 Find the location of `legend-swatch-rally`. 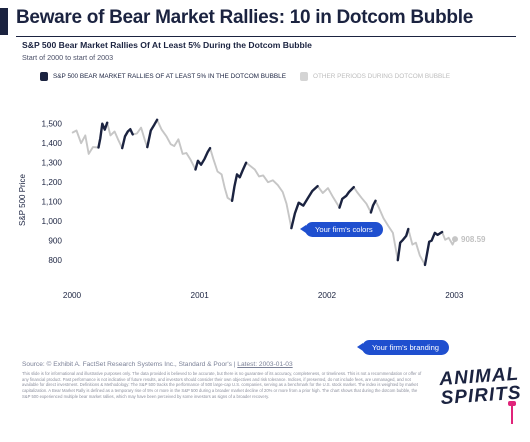

legend-swatch-rally is located at coordinates (44, 76).